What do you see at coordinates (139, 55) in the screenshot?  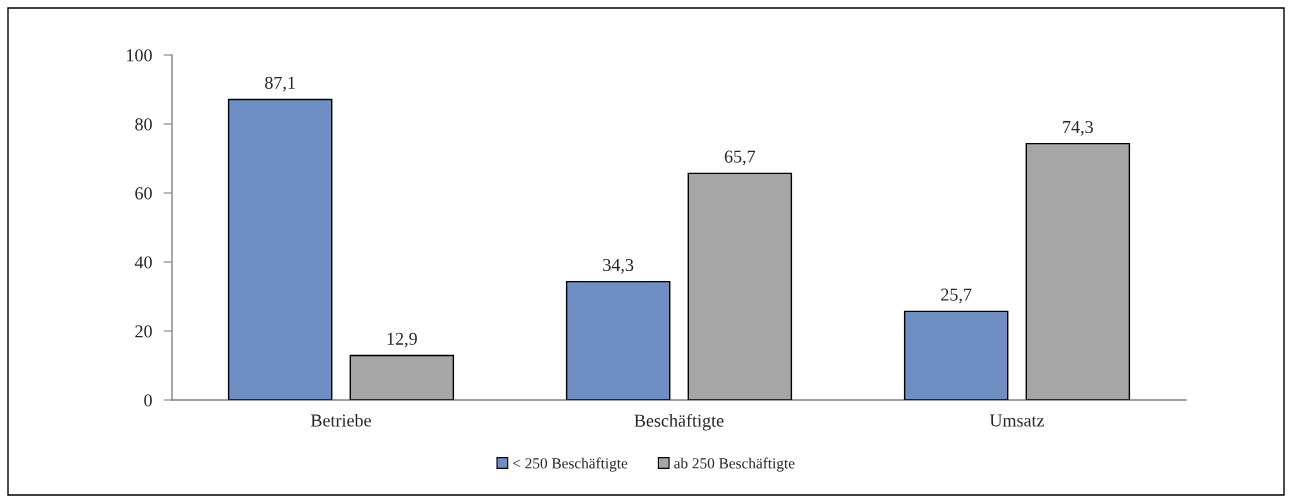 I see `y-tick-label: 100` at bounding box center [139, 55].